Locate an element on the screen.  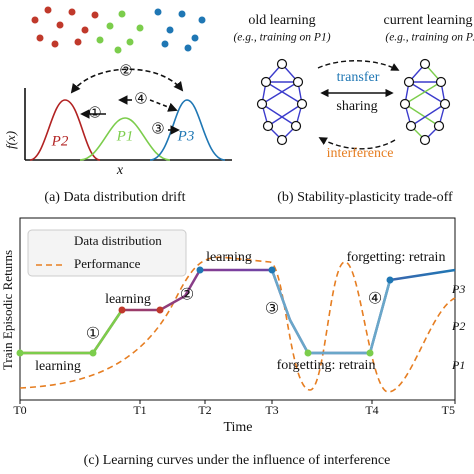
caption: (a) Data distribution drift is located at coordinates (114, 197).